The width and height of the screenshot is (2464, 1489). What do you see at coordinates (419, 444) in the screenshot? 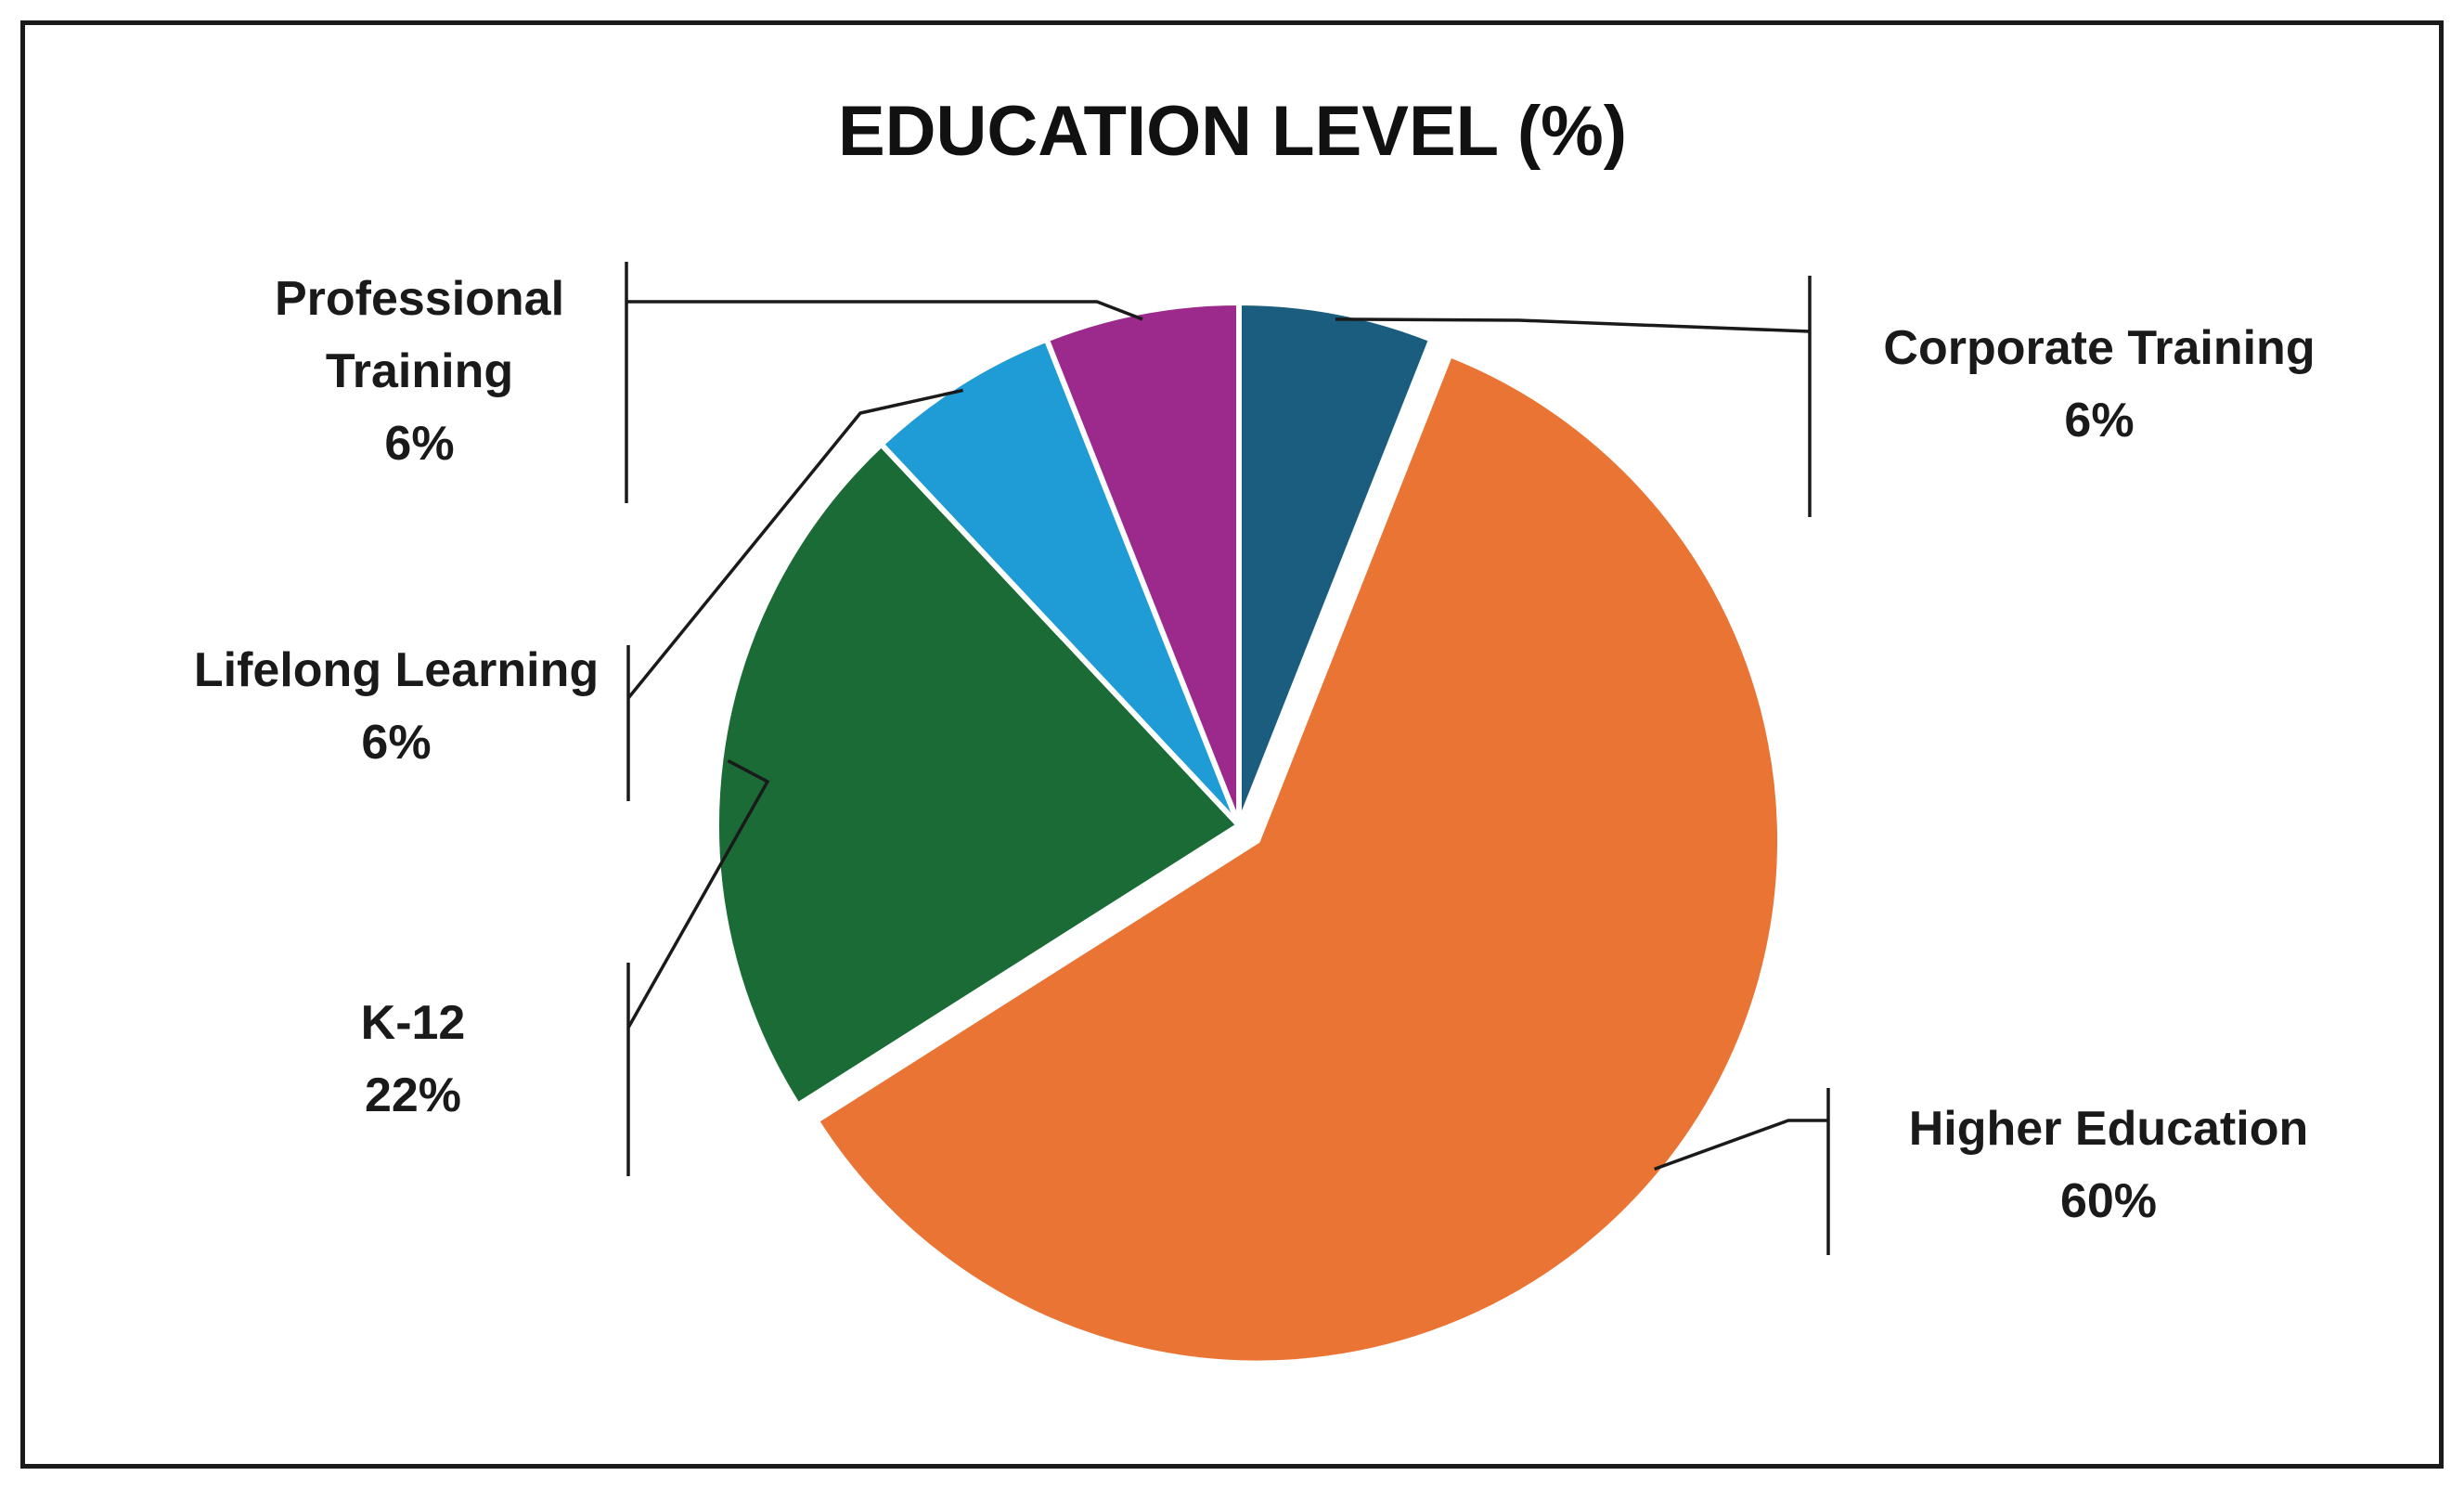
I see `data-label-value-professional-training: 6%` at bounding box center [419, 444].